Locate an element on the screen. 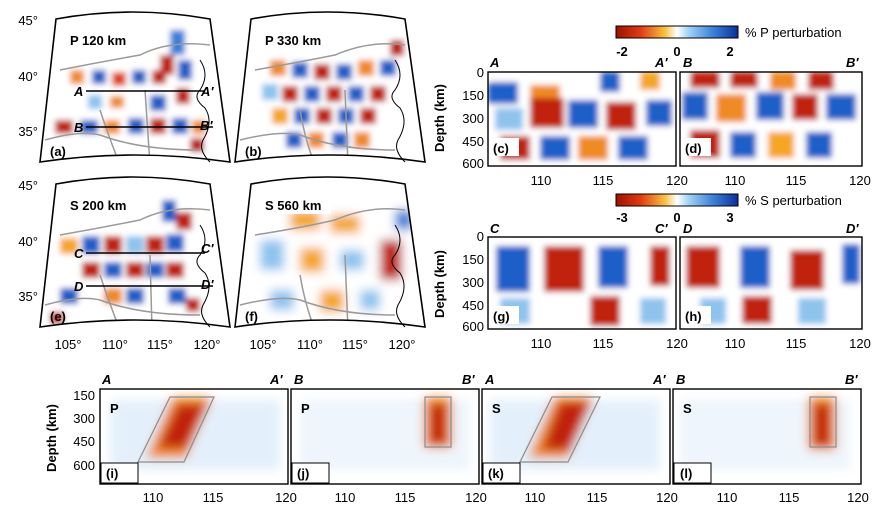  colorbar-s-min: -3 is located at coordinates (622, 217).